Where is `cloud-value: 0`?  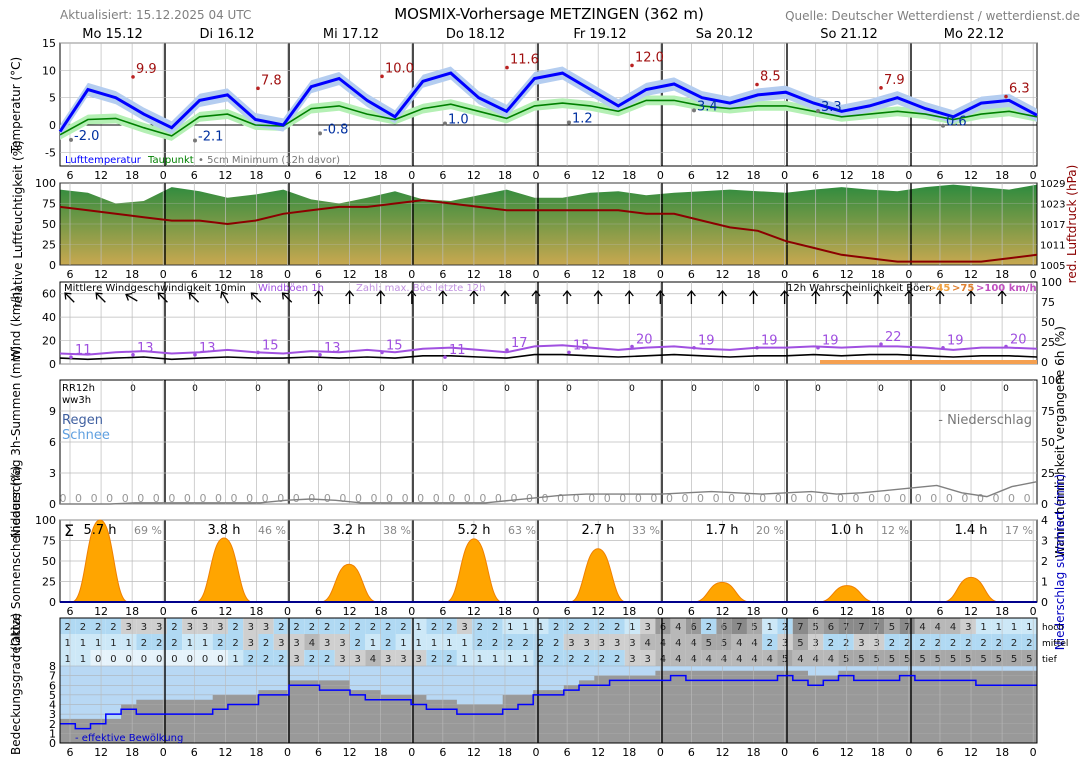
cloud-value: 0 is located at coordinates (220, 659).